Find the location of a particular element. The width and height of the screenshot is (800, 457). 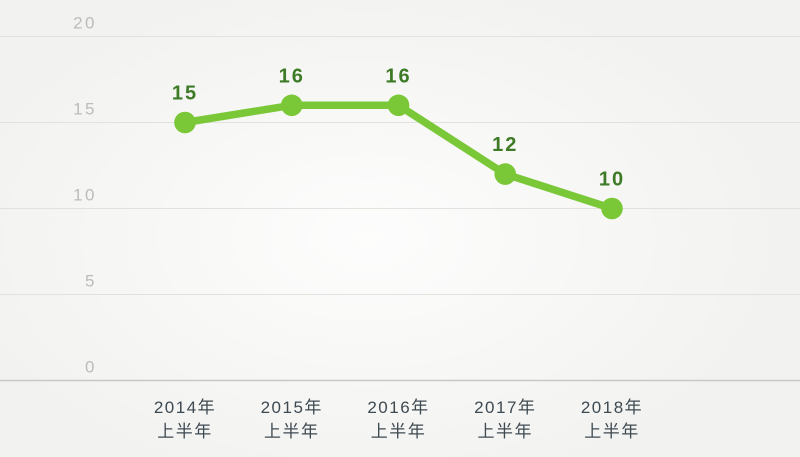

y-tick-label: 5 is located at coordinates (91, 281).